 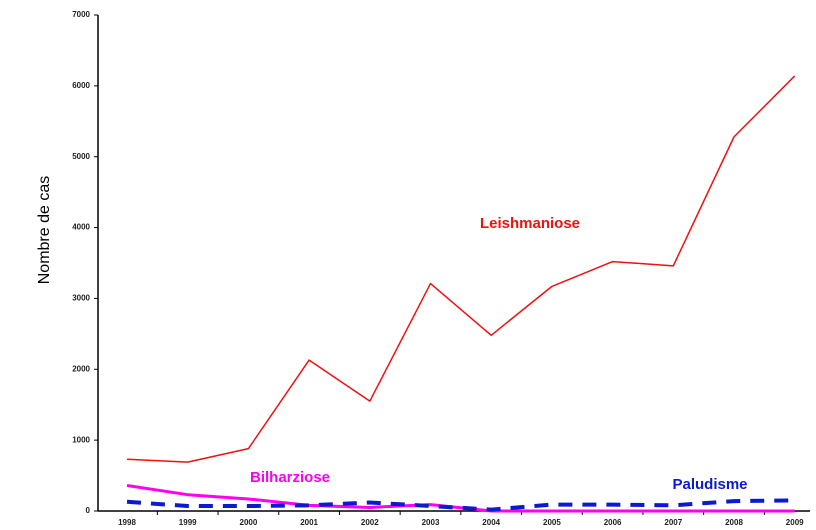 What do you see at coordinates (709, 484) in the screenshot?
I see `series-label: Paludisme` at bounding box center [709, 484].